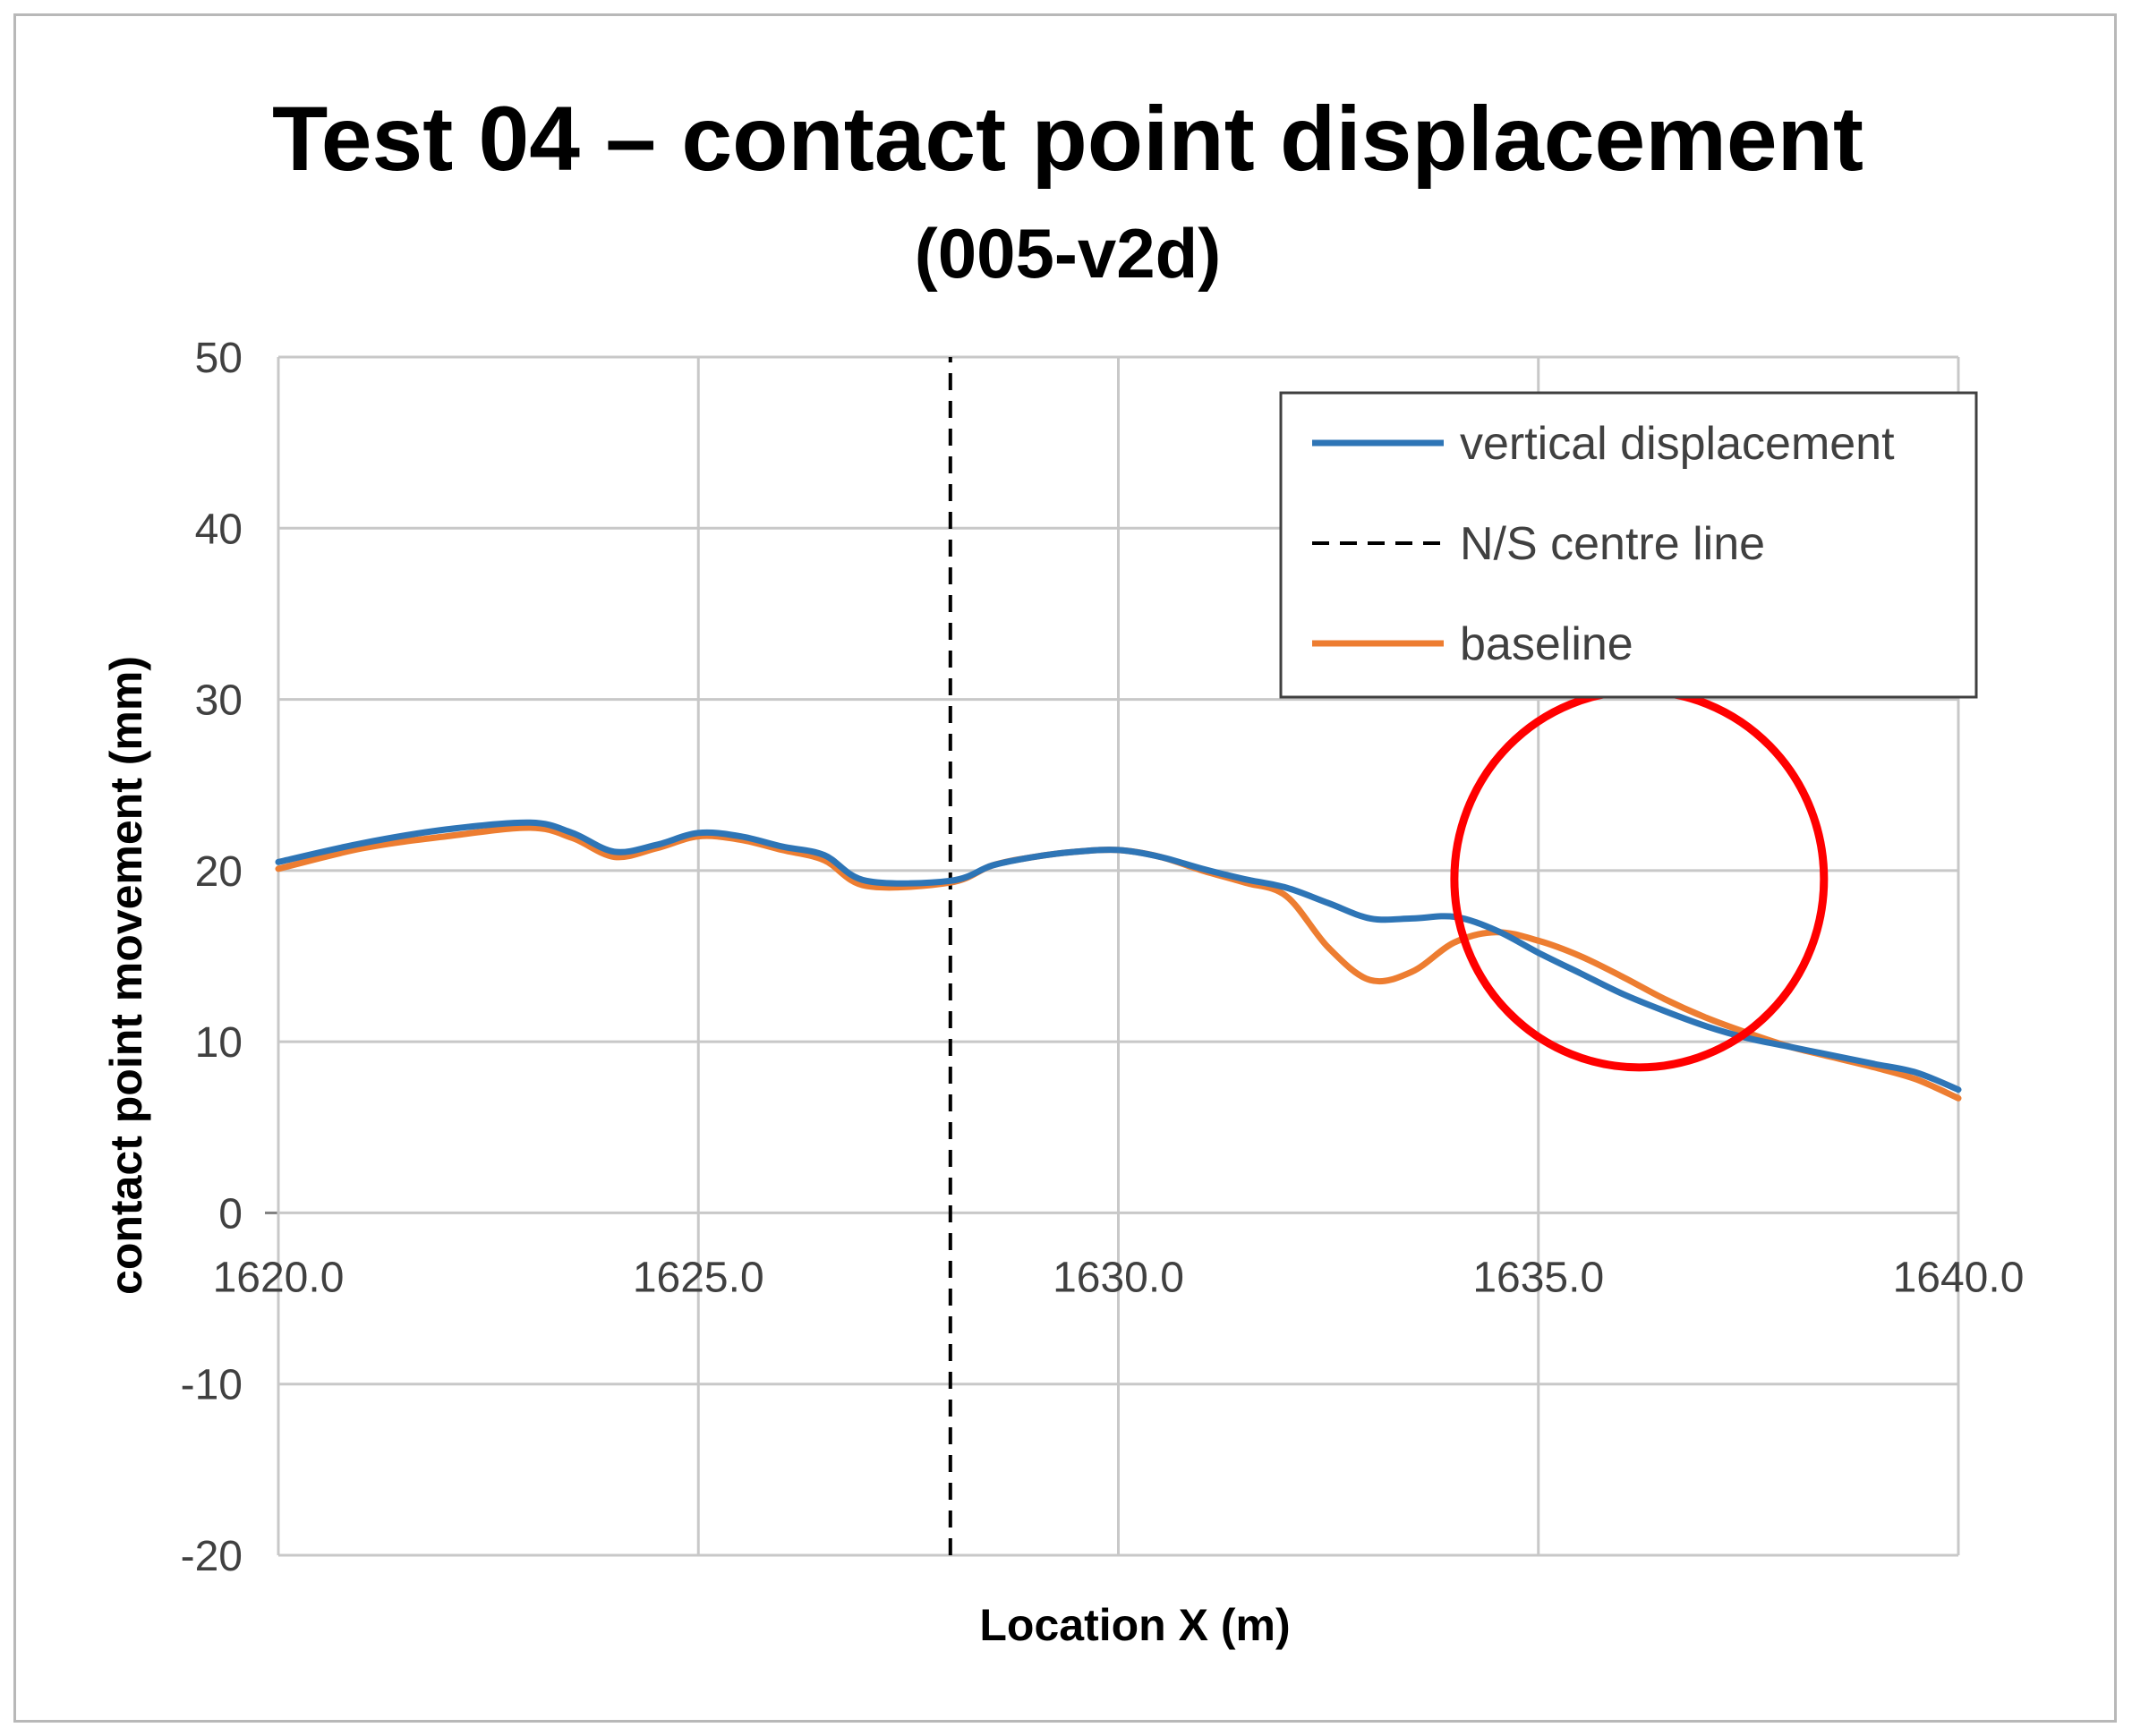 This screenshot has height=1736, width=2132. What do you see at coordinates (1119, 1277) in the screenshot?
I see `x-tick-label: 1630.0` at bounding box center [1119, 1277].